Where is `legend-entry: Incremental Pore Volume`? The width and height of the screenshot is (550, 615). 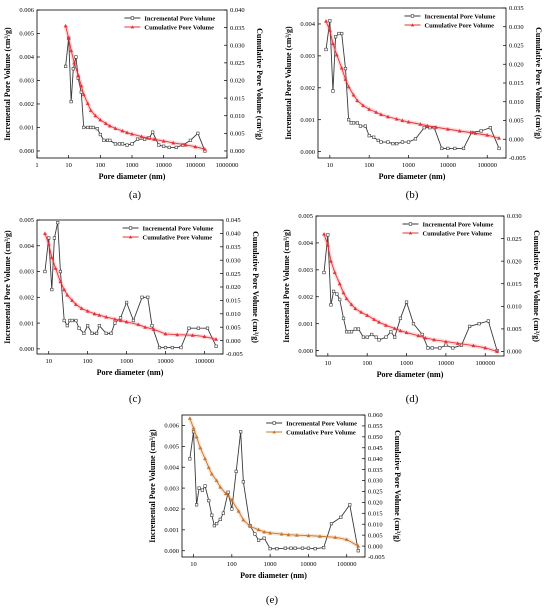 legend-entry: Incremental Pore Volume is located at coordinates (178, 228).